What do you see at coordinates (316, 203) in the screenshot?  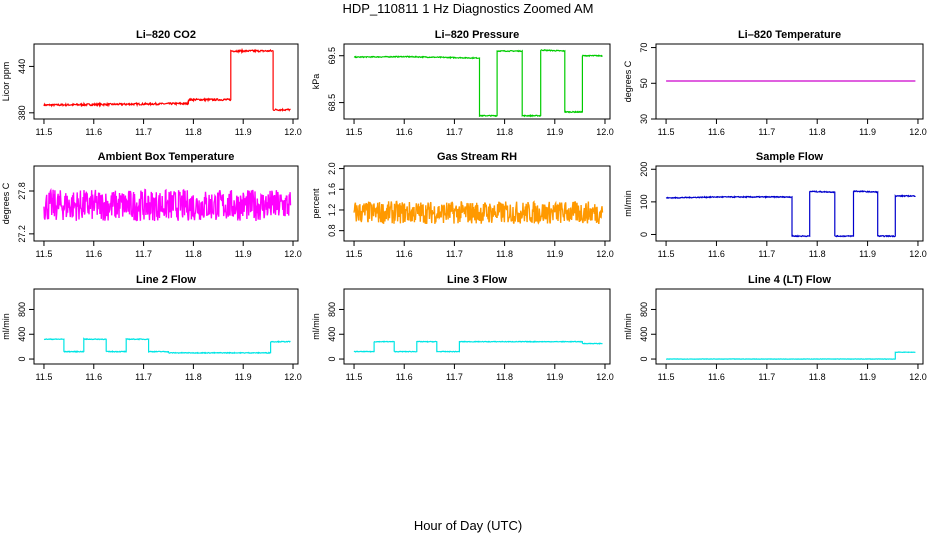 I see `y-axis-label: percent` at bounding box center [316, 203].